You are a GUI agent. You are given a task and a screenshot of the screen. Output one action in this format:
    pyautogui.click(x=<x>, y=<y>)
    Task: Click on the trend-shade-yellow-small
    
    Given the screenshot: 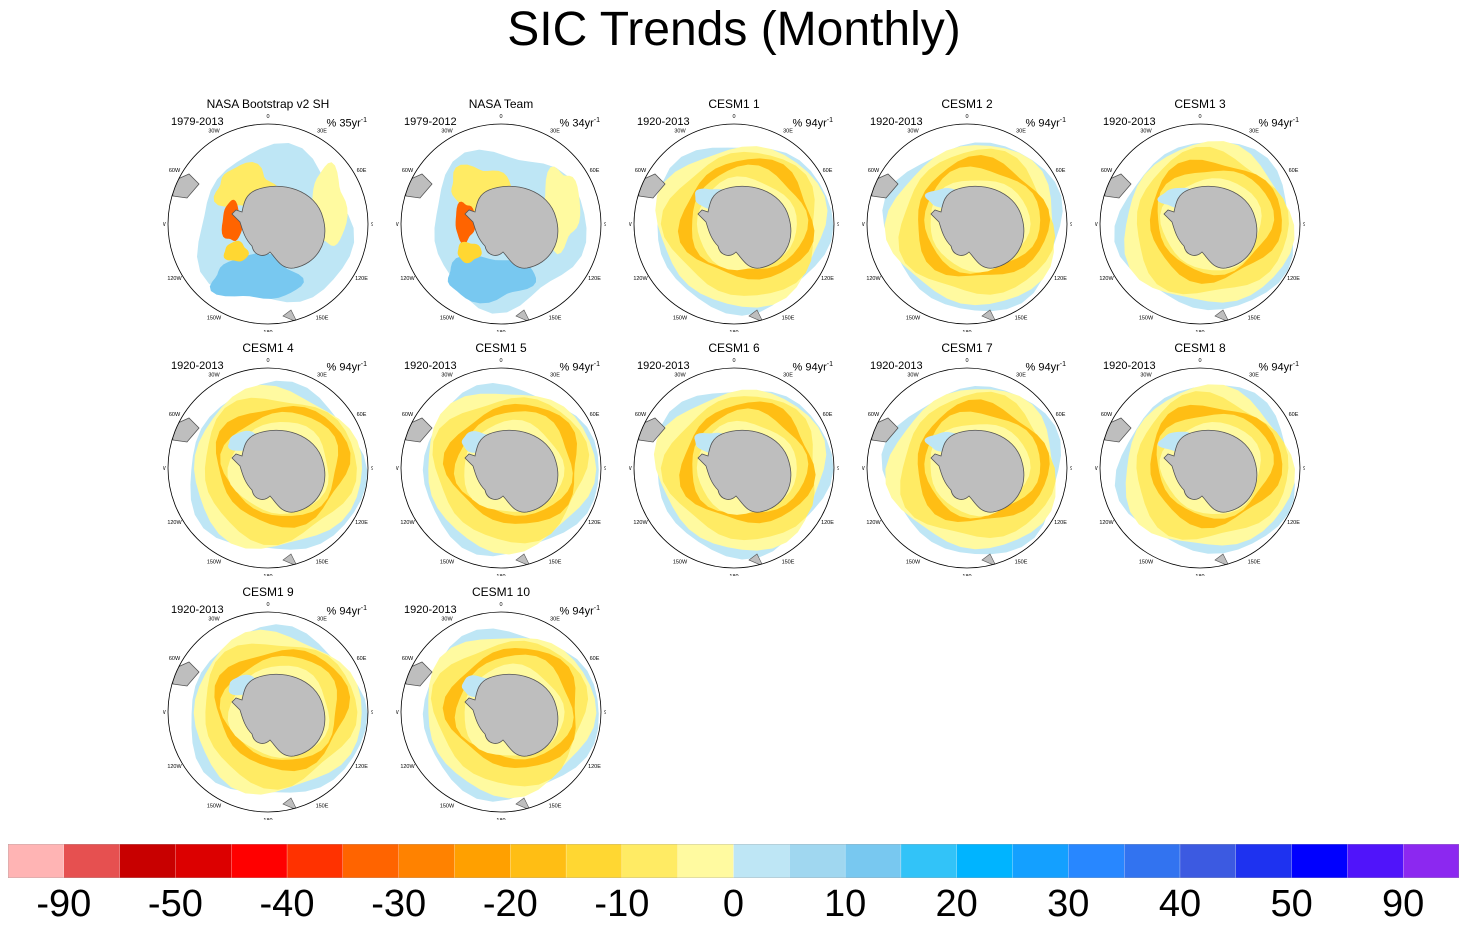 What is the action you would take?
    pyautogui.click(x=236, y=251)
    